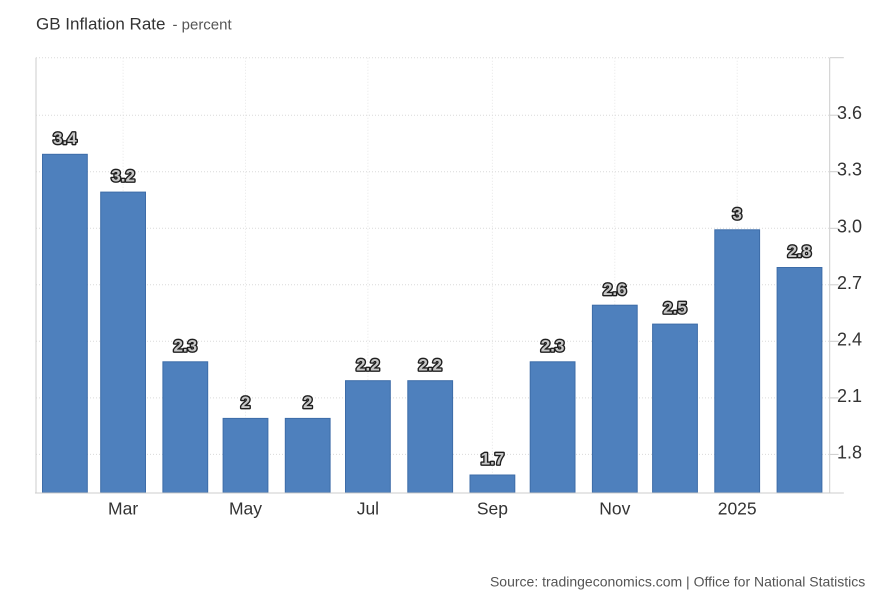 This screenshot has width=882, height=603. What do you see at coordinates (123, 509) in the screenshot?
I see `svg-text: Mar` at bounding box center [123, 509].